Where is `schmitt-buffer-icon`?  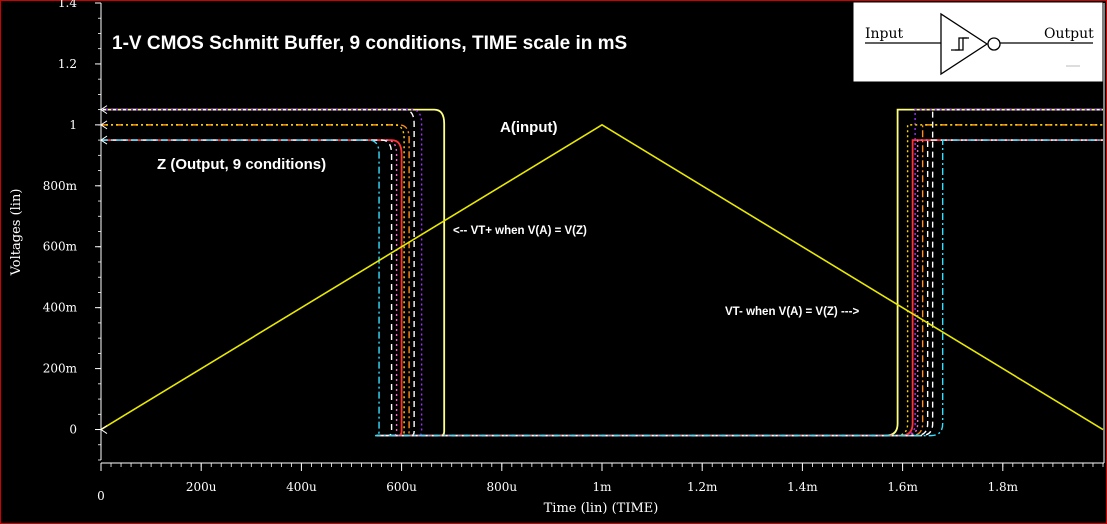
schmitt-buffer-icon is located at coordinates (979, 44).